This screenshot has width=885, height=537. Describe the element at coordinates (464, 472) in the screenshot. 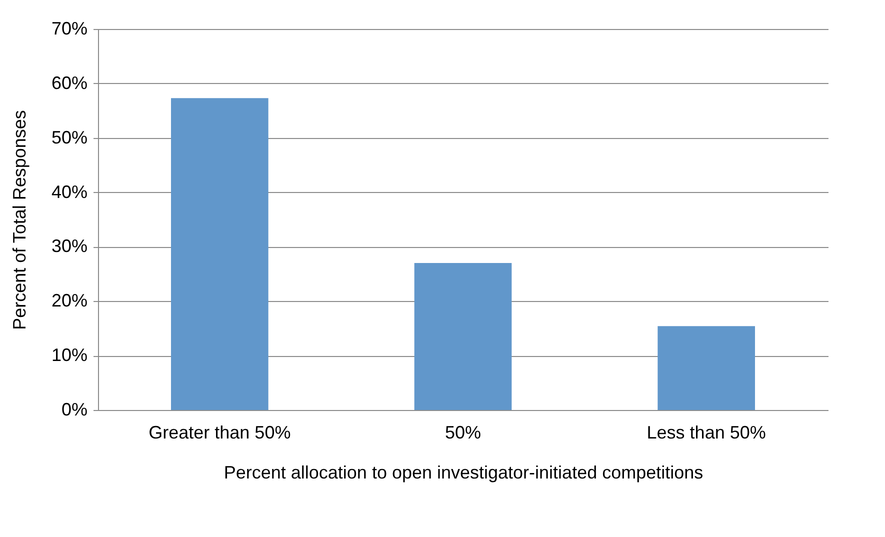

I see `x-axis-title: Percent allocation to open investigator-initiated competitions` at that location.